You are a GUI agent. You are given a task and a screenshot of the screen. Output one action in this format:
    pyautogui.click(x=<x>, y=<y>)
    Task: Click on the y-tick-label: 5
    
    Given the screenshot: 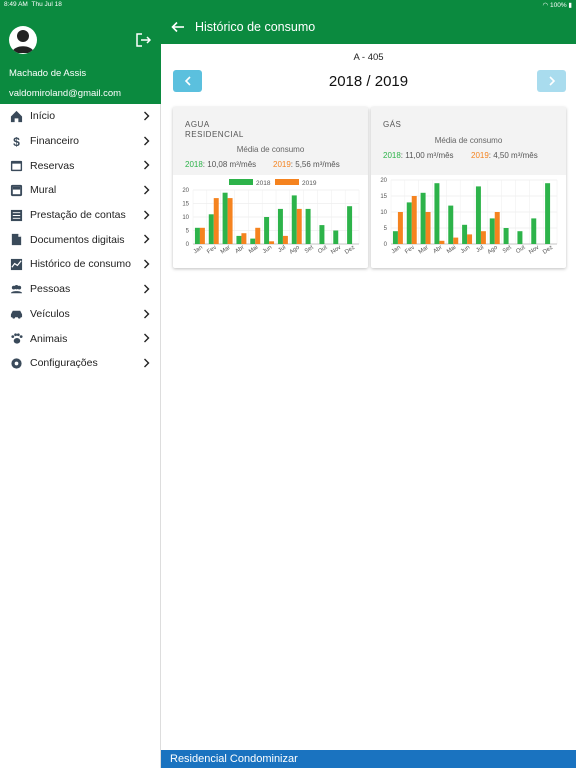 What is the action you would take?
    pyautogui.click(x=386, y=229)
    